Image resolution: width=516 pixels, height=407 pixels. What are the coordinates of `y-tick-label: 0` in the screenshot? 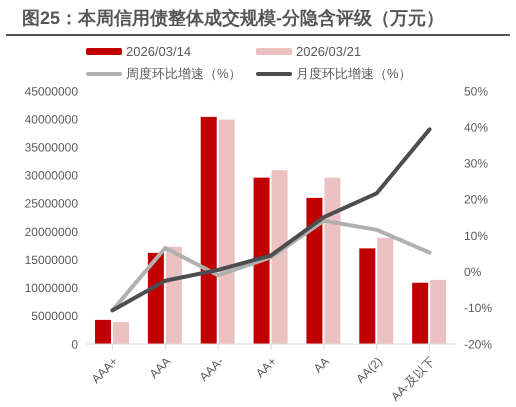 It's located at (74, 344).